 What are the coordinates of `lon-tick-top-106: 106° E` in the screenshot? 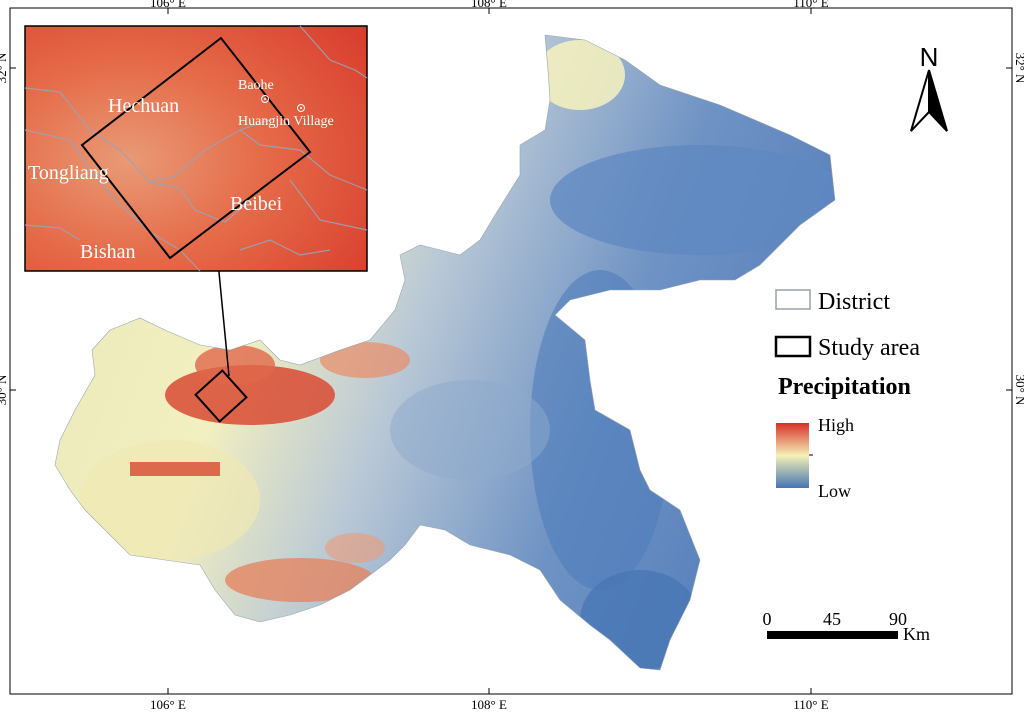 It's located at (168, 5).